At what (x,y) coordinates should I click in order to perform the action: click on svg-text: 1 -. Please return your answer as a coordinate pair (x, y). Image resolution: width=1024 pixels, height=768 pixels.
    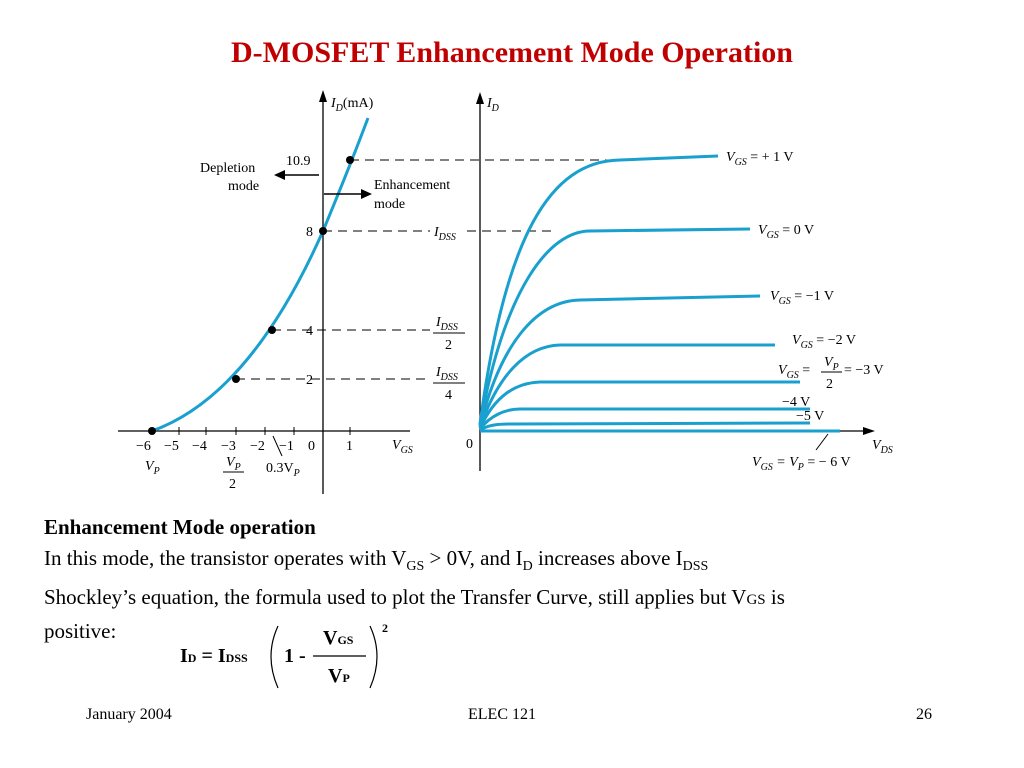
    Looking at the image, I should click on (295, 656).